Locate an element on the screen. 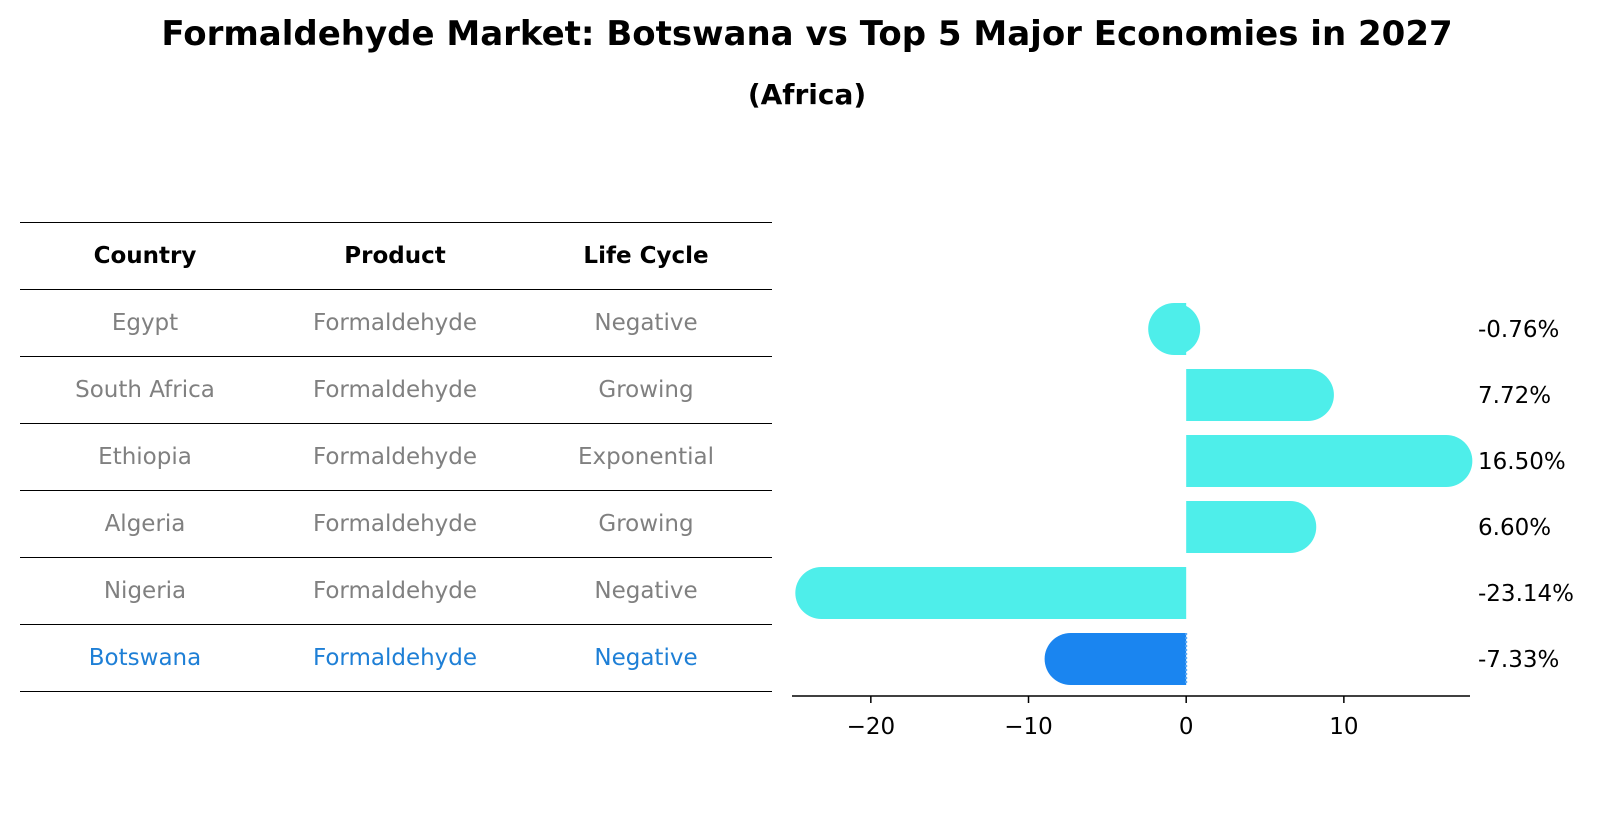 The image size is (1614, 823). table-header-row: Country Product Life Cycle is located at coordinates (396, 255).